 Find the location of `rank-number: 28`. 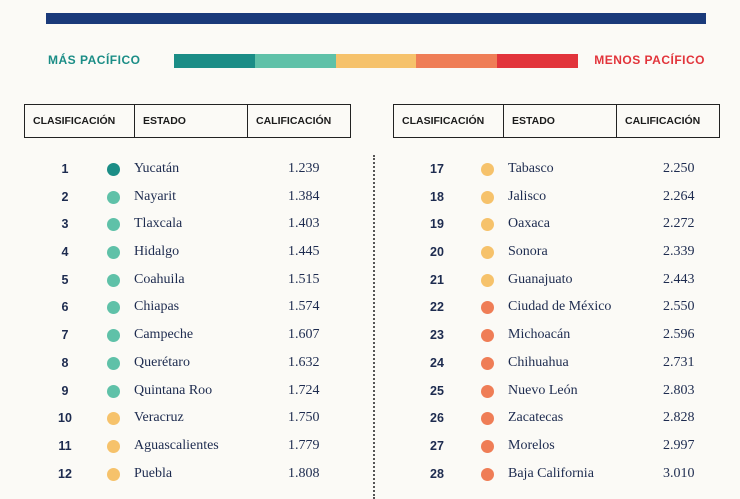

rank-number: 28 is located at coordinates (437, 473).